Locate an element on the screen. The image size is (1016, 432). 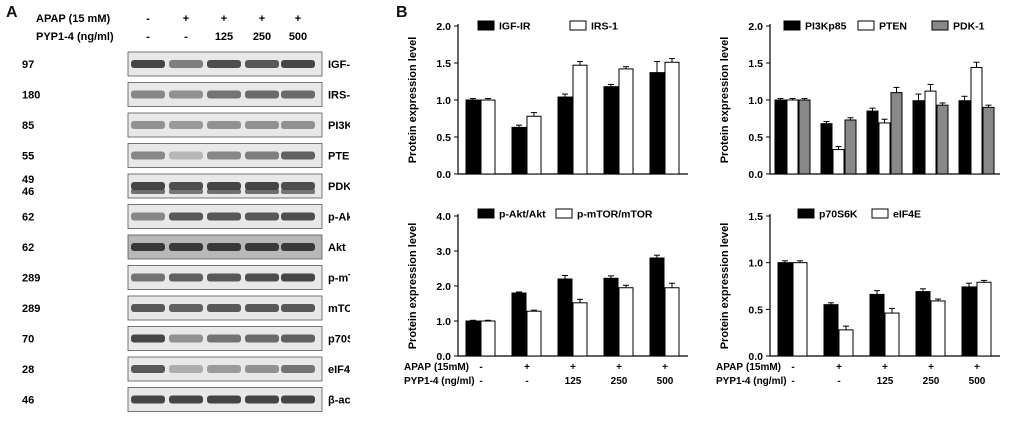
treatment-value: - is located at coordinates (148, 37).